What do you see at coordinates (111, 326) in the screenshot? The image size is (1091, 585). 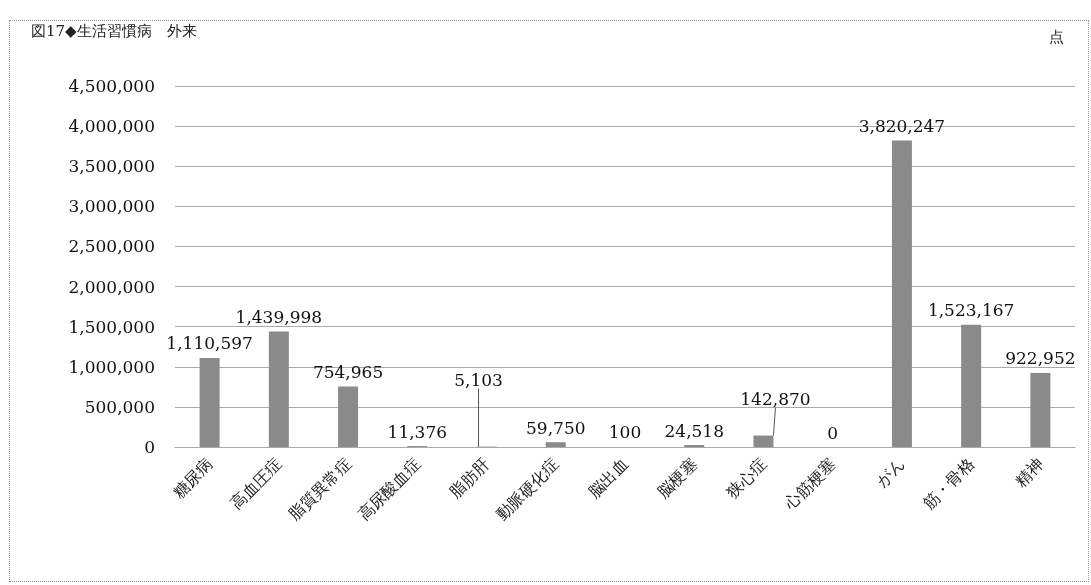 I see `y-tick-label: 1,500,000` at bounding box center [111, 326].